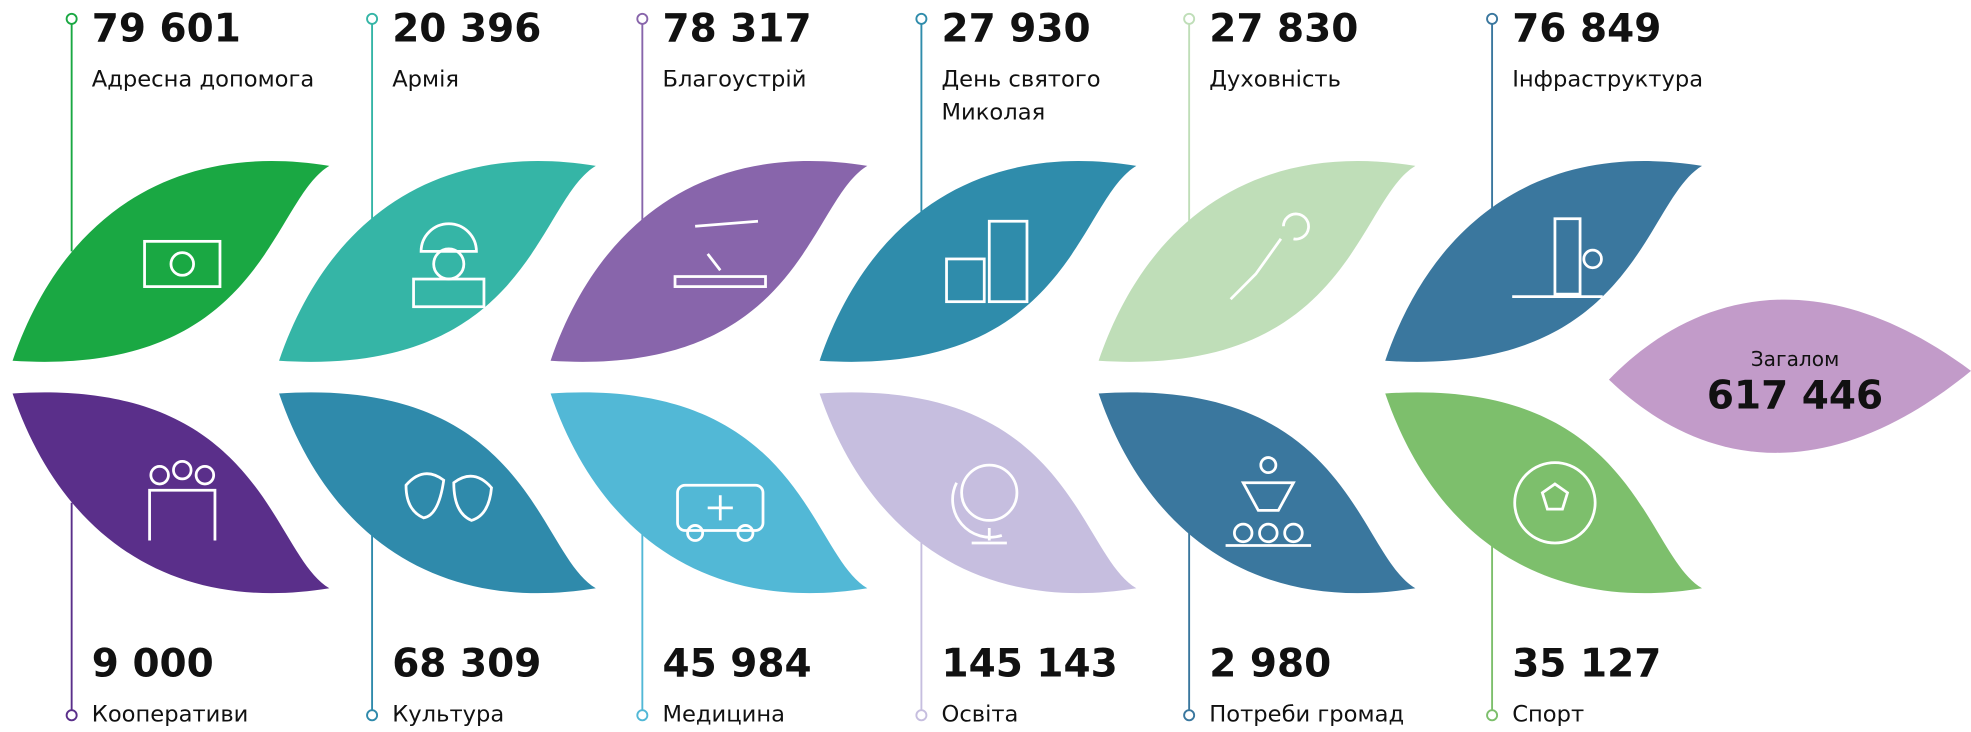 This screenshot has width=1971, height=732. I want to click on item-value: 68 309, so click(467, 664).